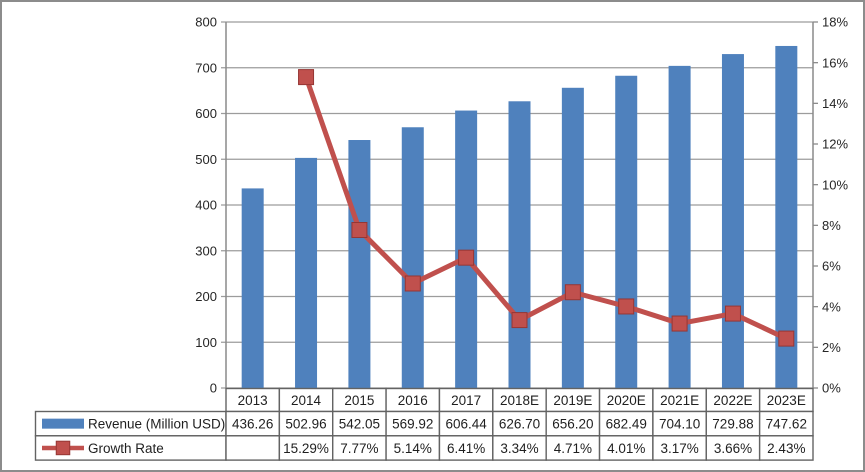 The image size is (865, 472). Describe the element at coordinates (679, 226) in the screenshot. I see `revenue-bar-2021E` at that location.